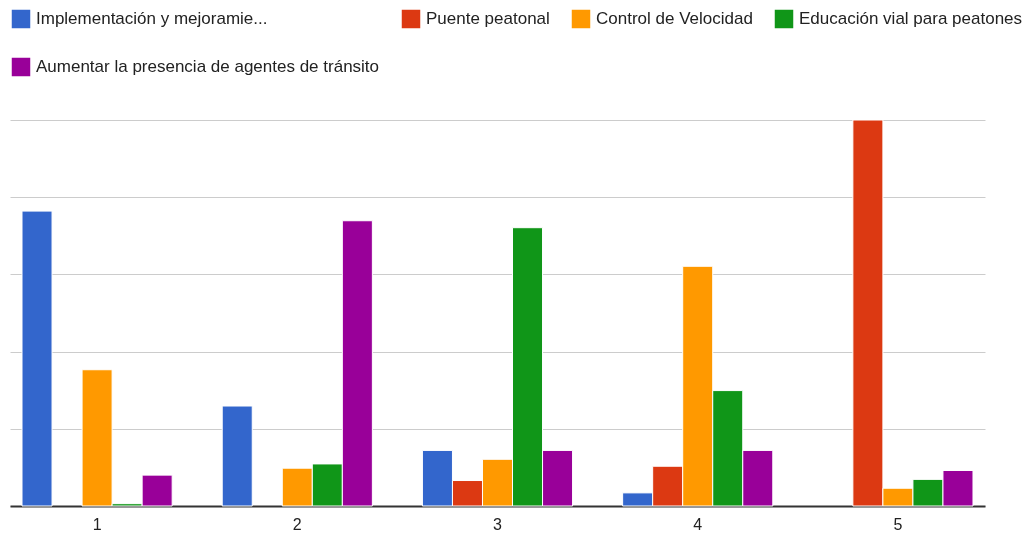 The image size is (1035, 546). I want to click on x-tick-label: 2, so click(297, 524).